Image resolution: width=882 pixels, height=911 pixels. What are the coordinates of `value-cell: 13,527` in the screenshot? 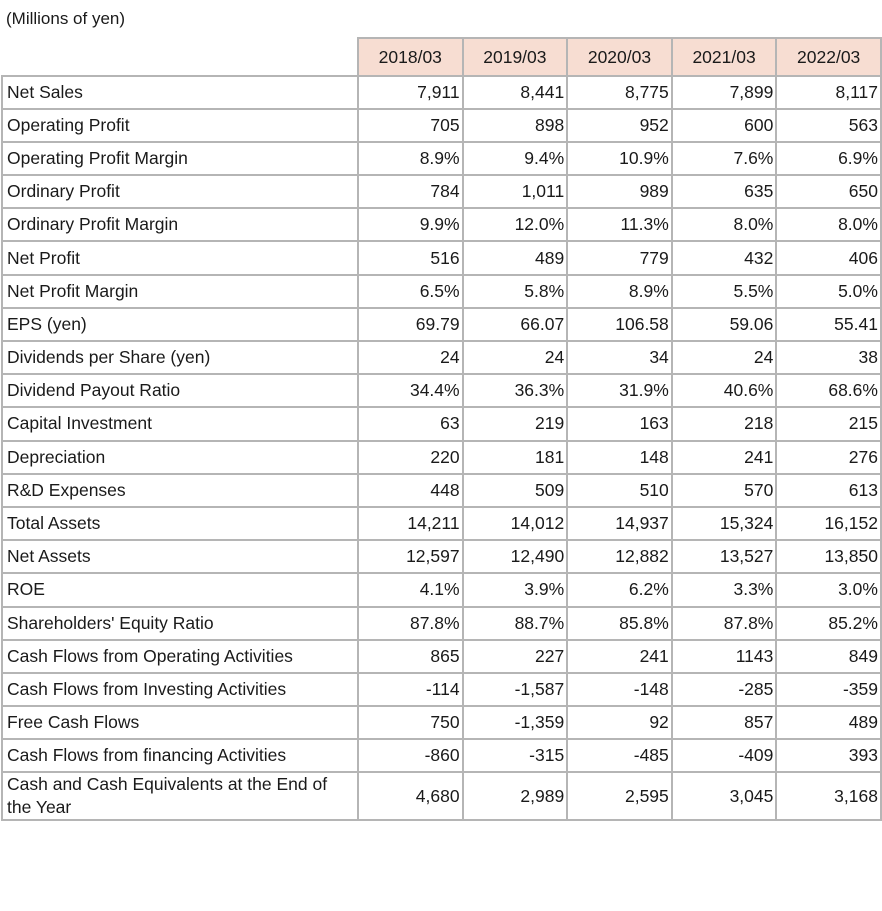 It's located at (724, 557).